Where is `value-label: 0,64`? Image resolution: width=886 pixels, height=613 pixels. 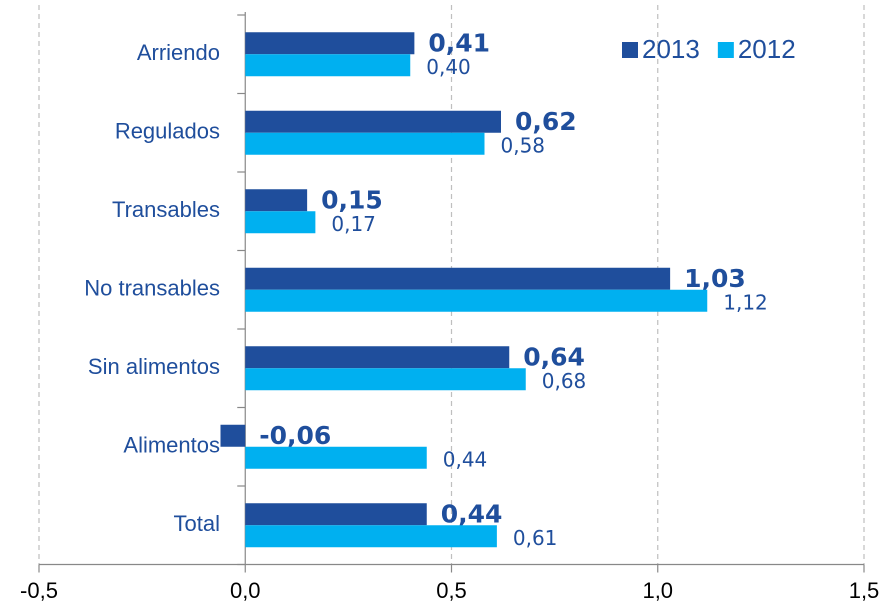 value-label: 0,64 is located at coordinates (554, 356).